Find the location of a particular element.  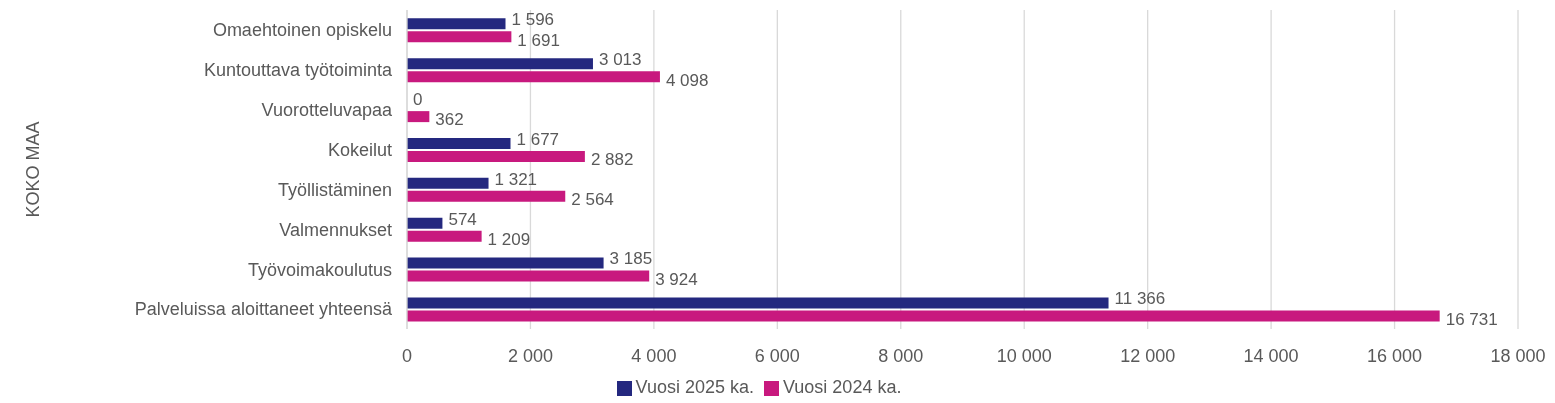

y-tick-label: Palveluissa aloittaneet yhteensä is located at coordinates (263, 309).